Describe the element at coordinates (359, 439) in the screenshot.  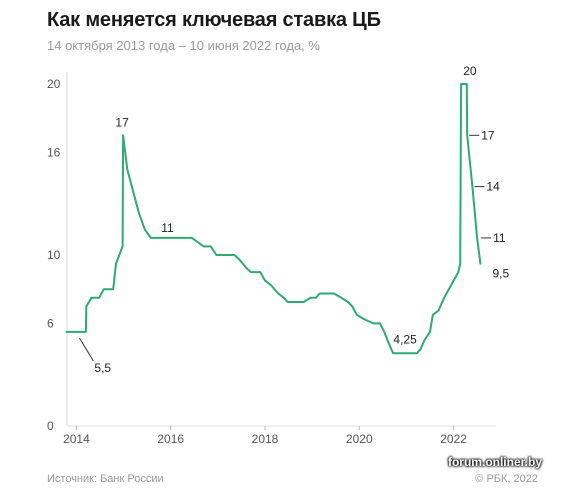
I see `x-tick-label: 2020` at that location.